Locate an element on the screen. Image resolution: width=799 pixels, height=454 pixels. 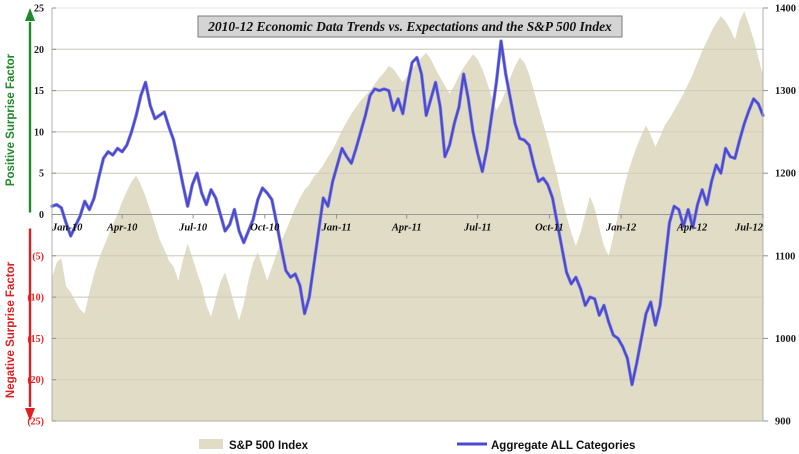
x-tick-label: Jul-12 is located at coordinates (749, 228).